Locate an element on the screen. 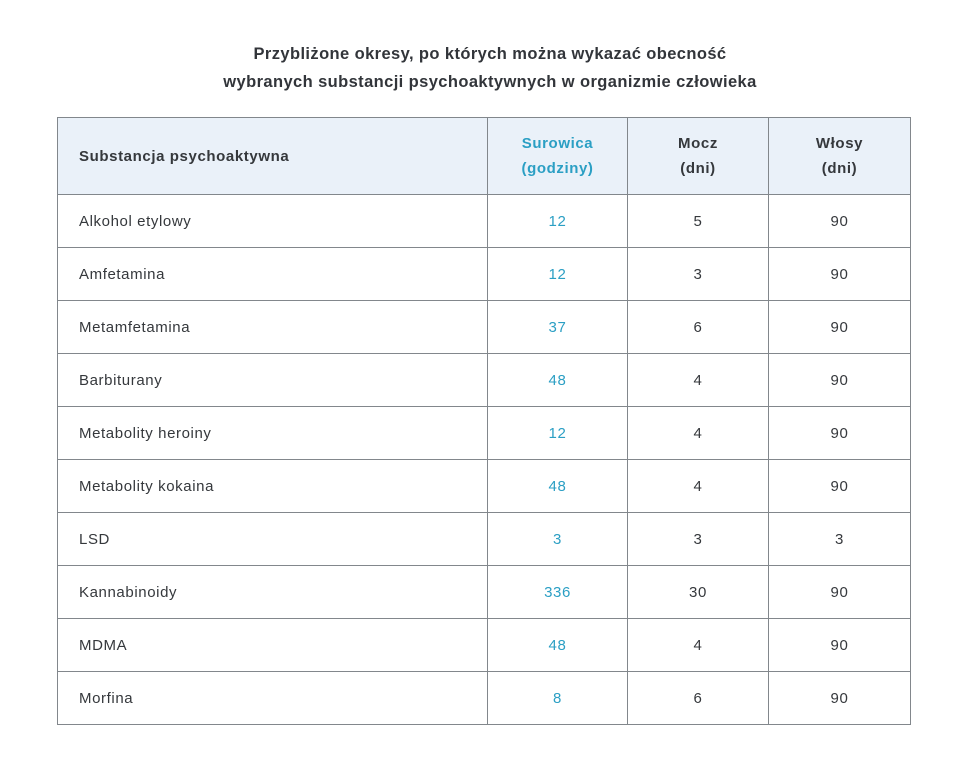  table-row: MDMA 48 4 90 is located at coordinates (484, 645).